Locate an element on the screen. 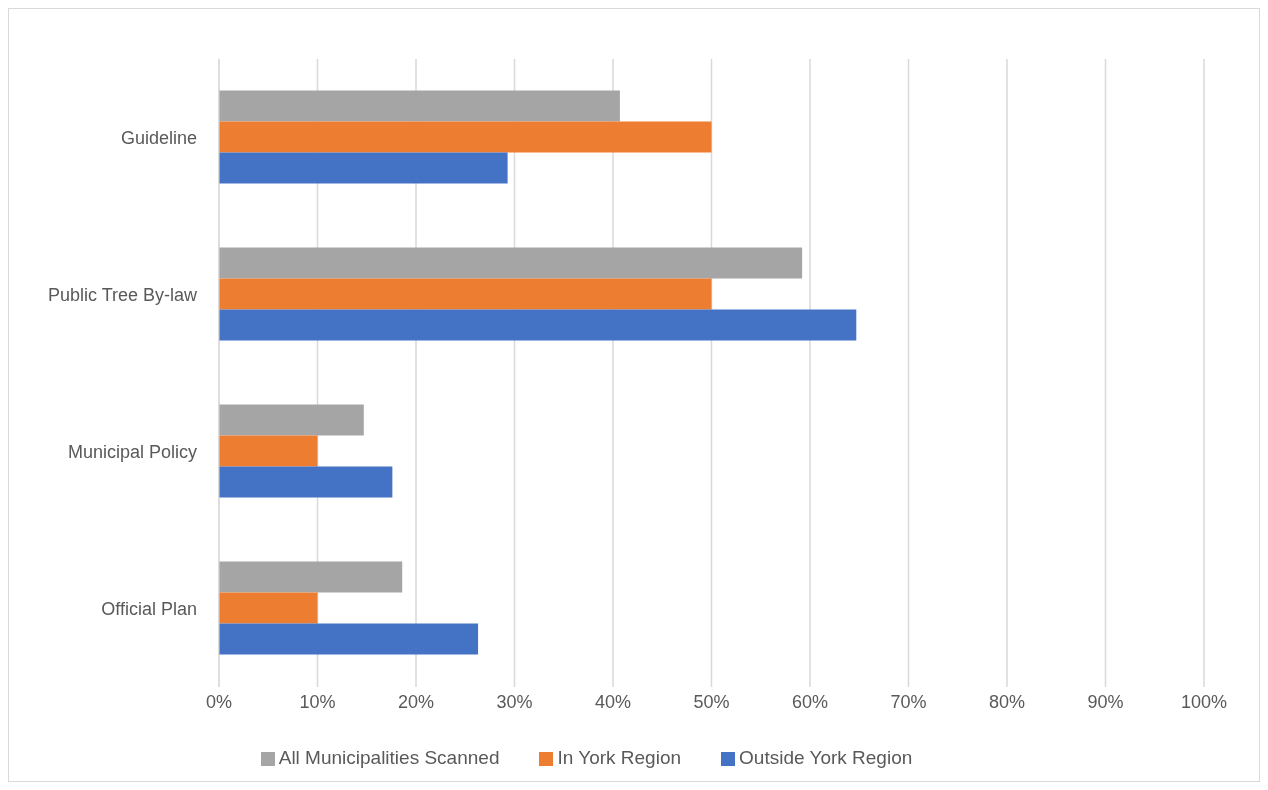 This screenshot has height=790, width=1268. x-tick-label: 80% is located at coordinates (1007, 701).